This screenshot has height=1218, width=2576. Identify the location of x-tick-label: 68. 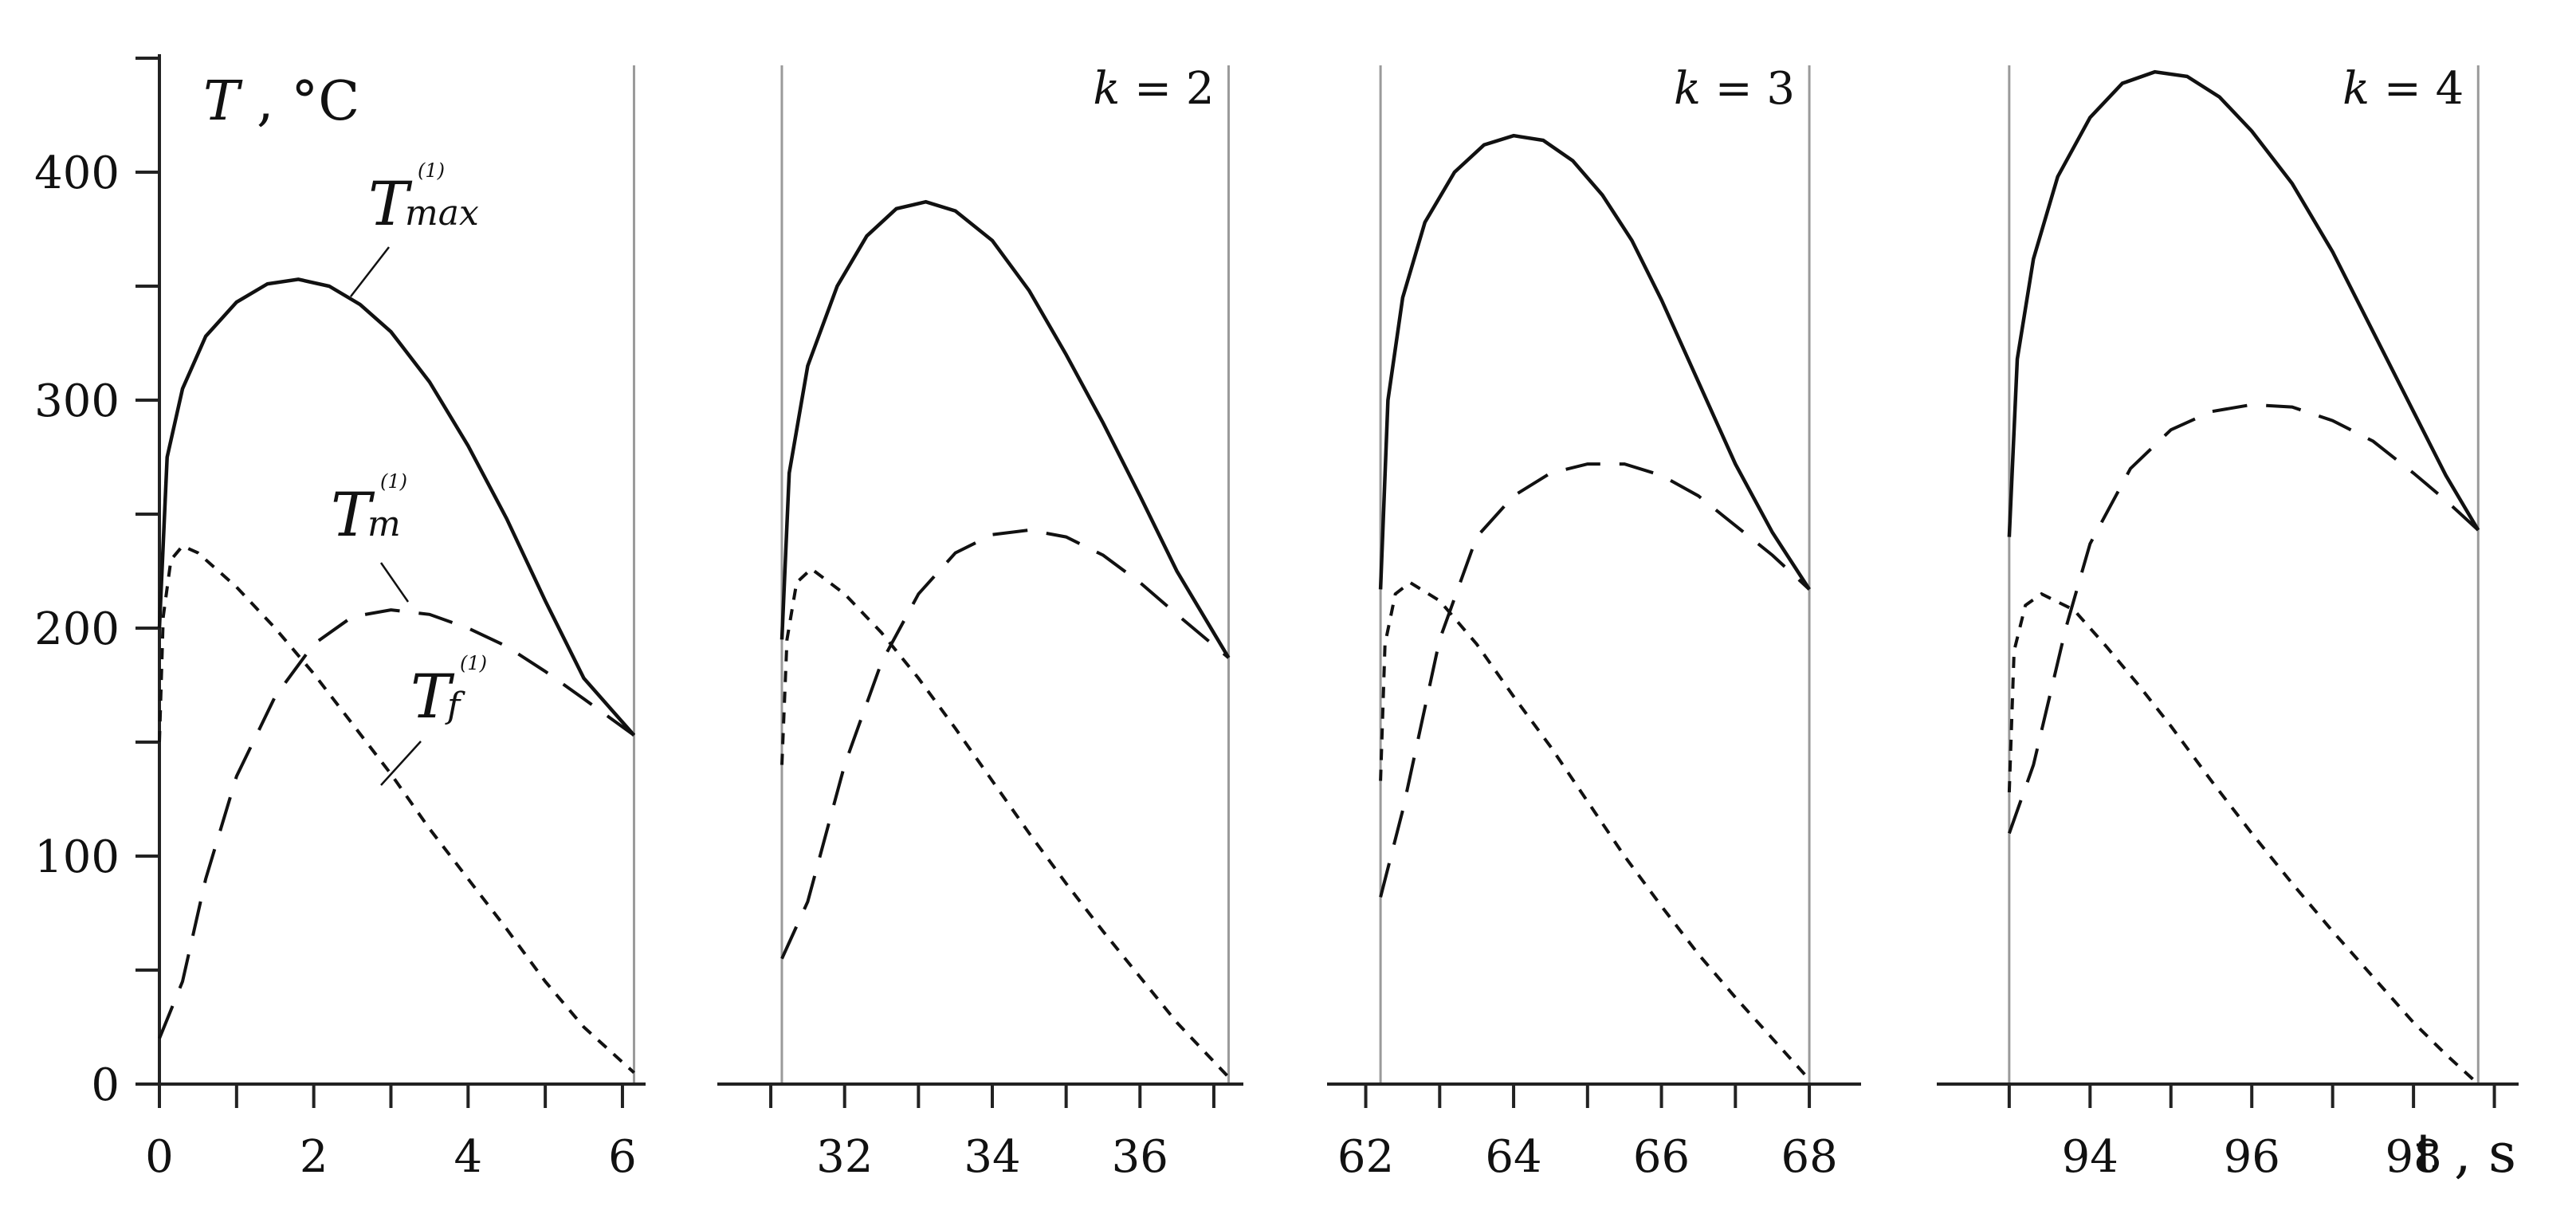
(1809, 1157).